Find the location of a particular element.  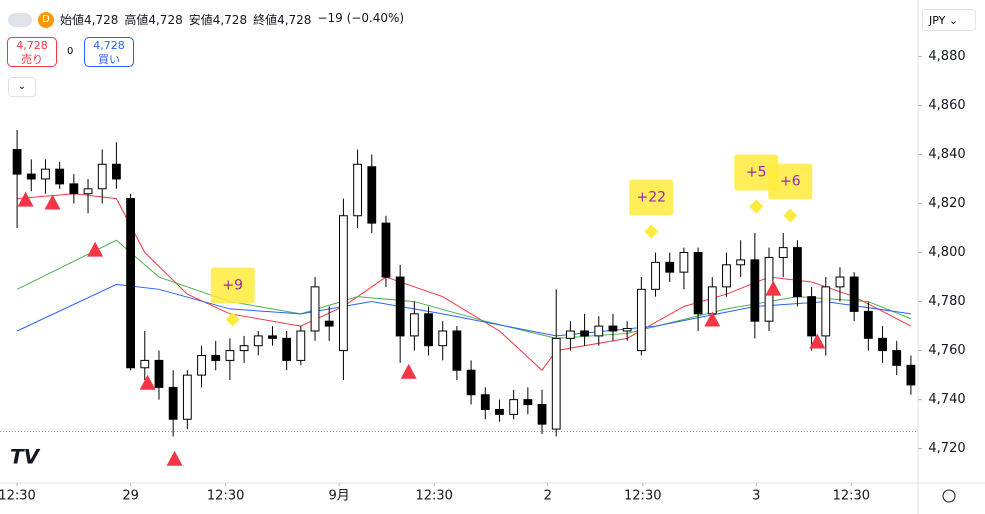

ohlc-item: −19 (−0.40%) is located at coordinates (361, 18).